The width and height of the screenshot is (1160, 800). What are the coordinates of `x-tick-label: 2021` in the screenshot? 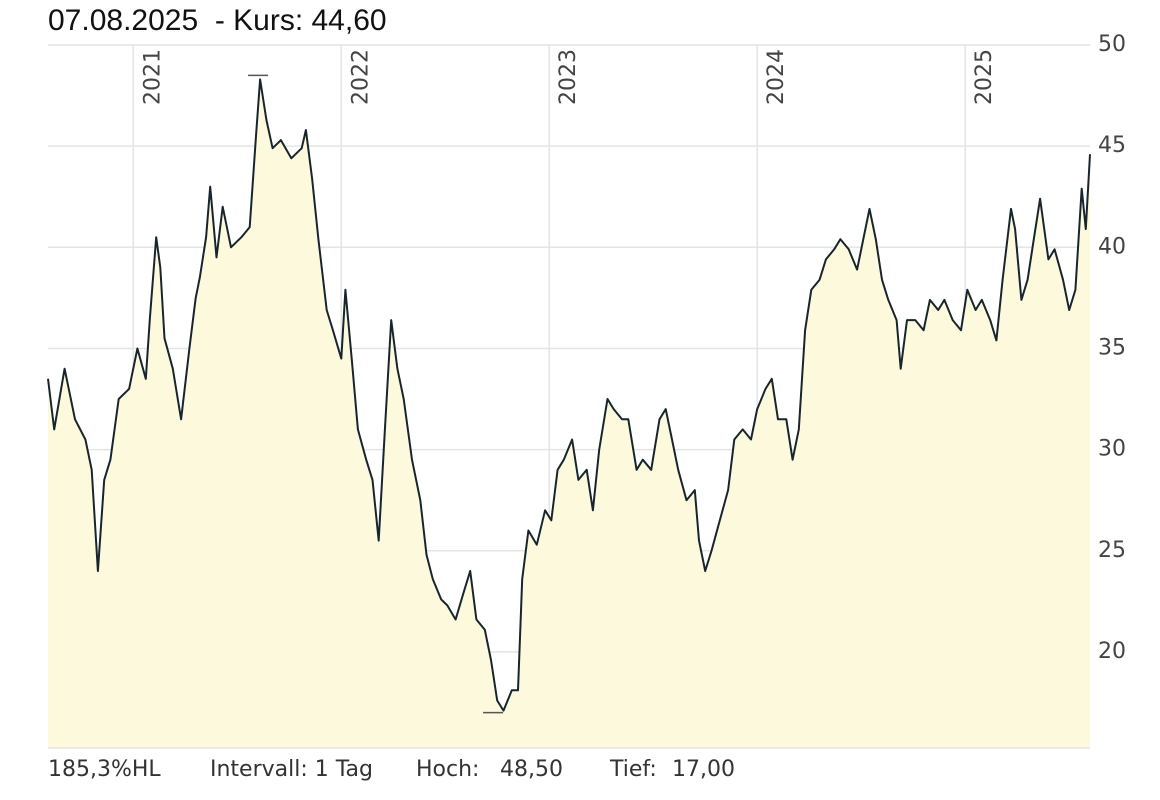 It's located at (152, 77).